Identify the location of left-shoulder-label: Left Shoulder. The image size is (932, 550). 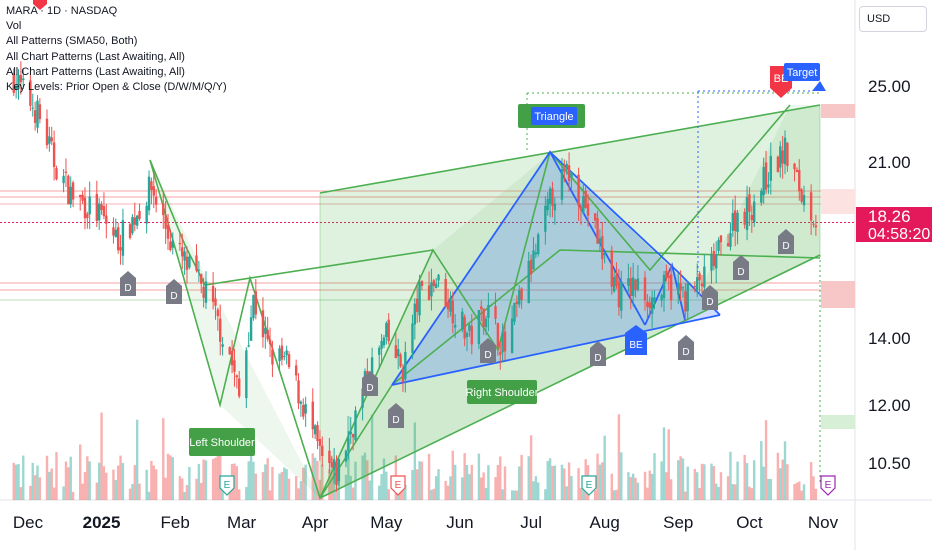
(222, 442).